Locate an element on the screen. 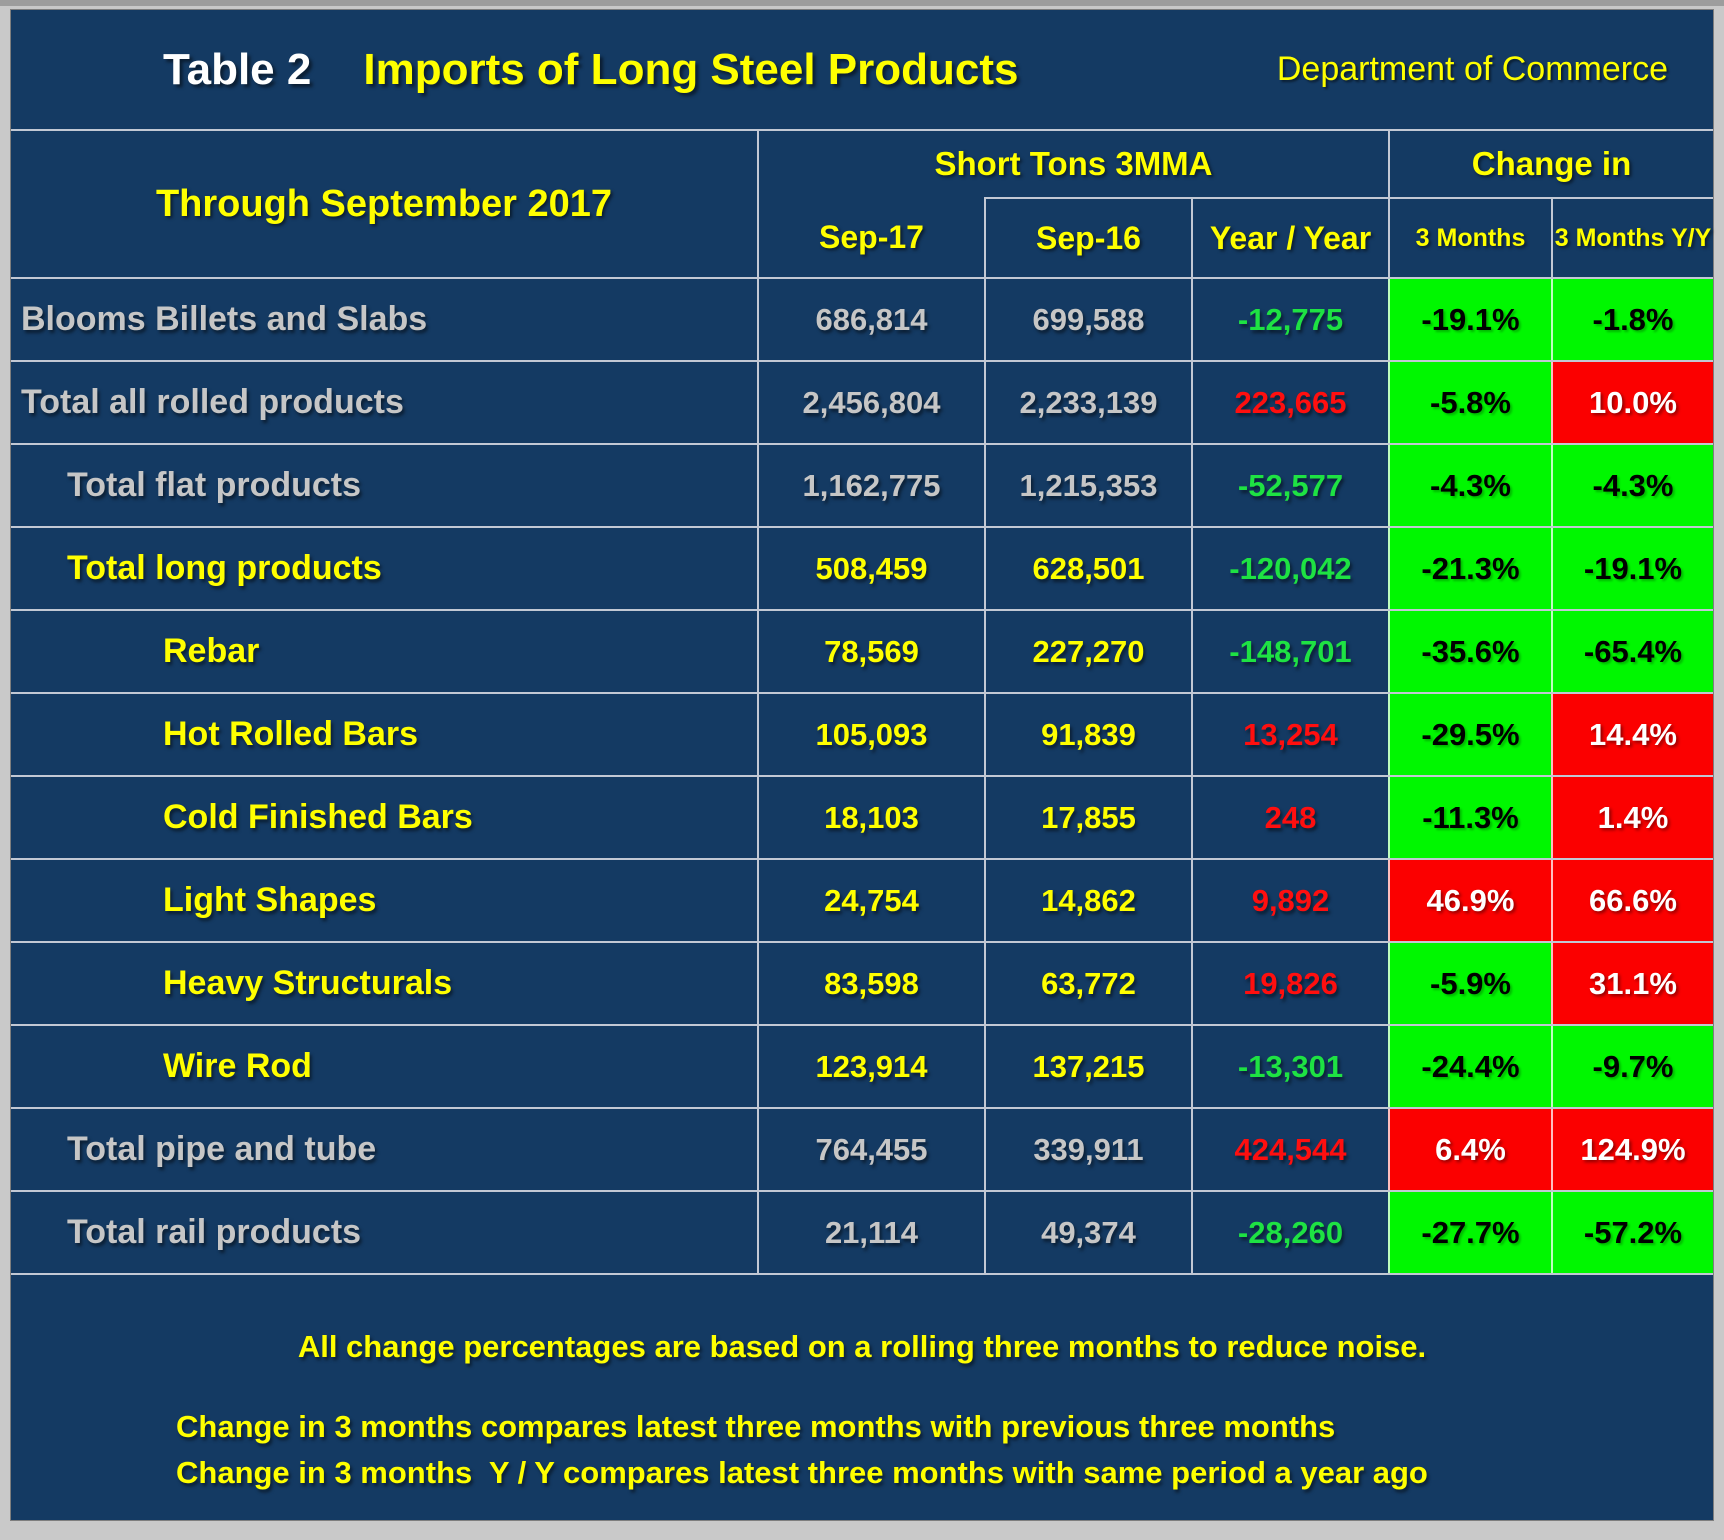 The height and width of the screenshot is (1540, 1724). row-label: Cold Finished Bars is located at coordinates (318, 817).